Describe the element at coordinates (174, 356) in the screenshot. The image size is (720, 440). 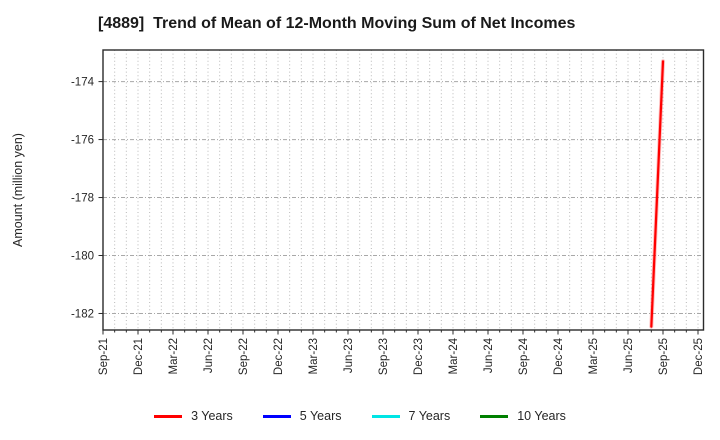
I see `x-tick-label: Mar-22` at that location.